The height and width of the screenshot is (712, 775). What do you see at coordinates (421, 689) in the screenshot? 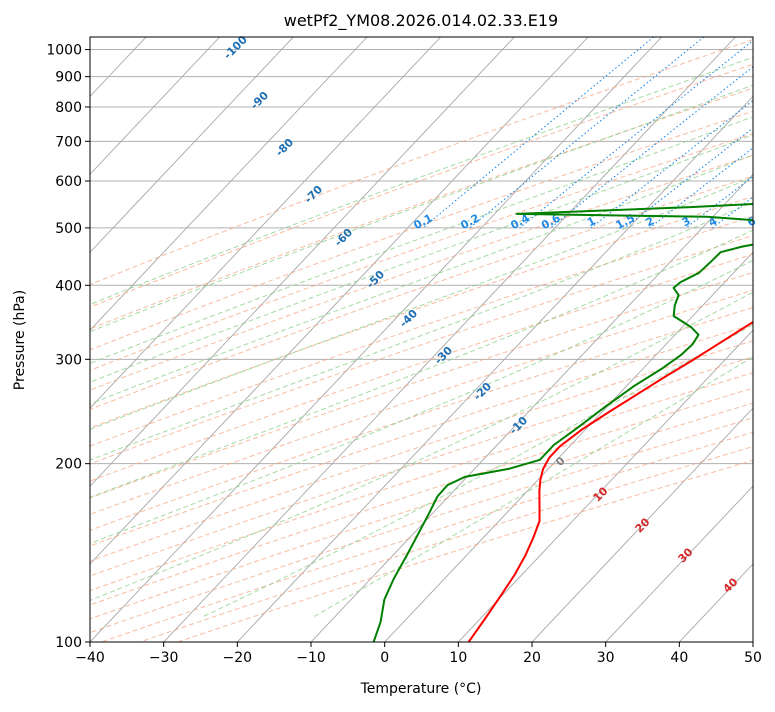
I see `x-axis-label: Temperature (°C)` at bounding box center [421, 689].